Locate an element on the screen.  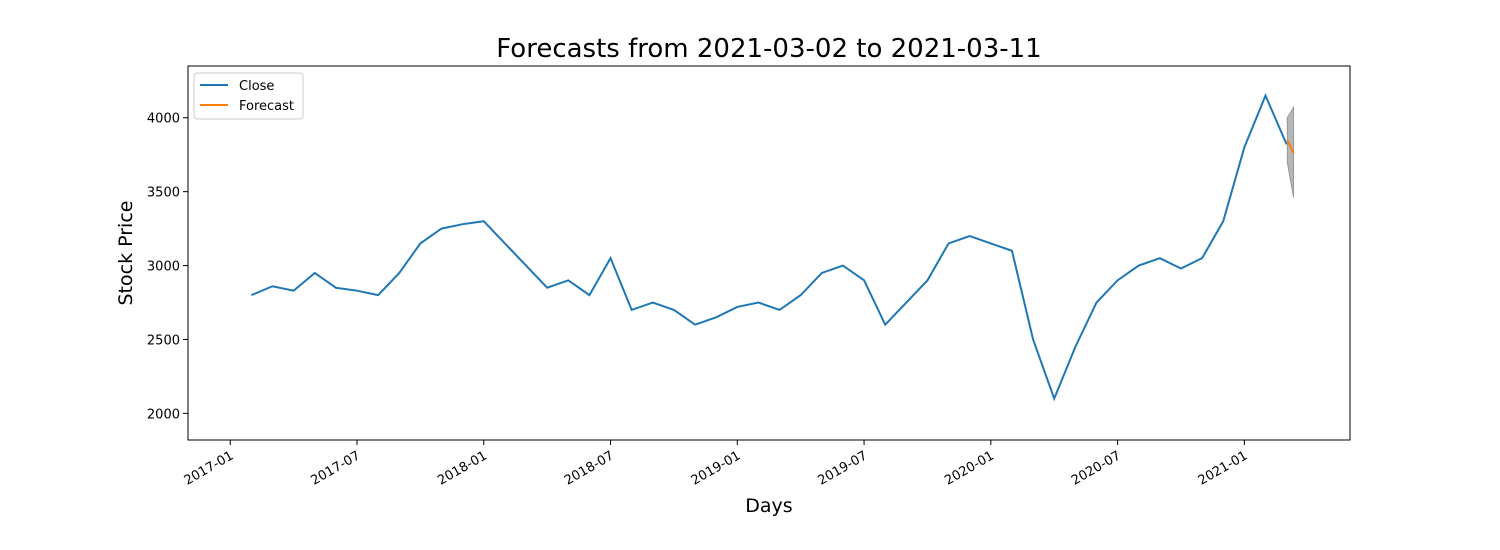
x-tick-label: 2018-07 is located at coordinates (589, 468).